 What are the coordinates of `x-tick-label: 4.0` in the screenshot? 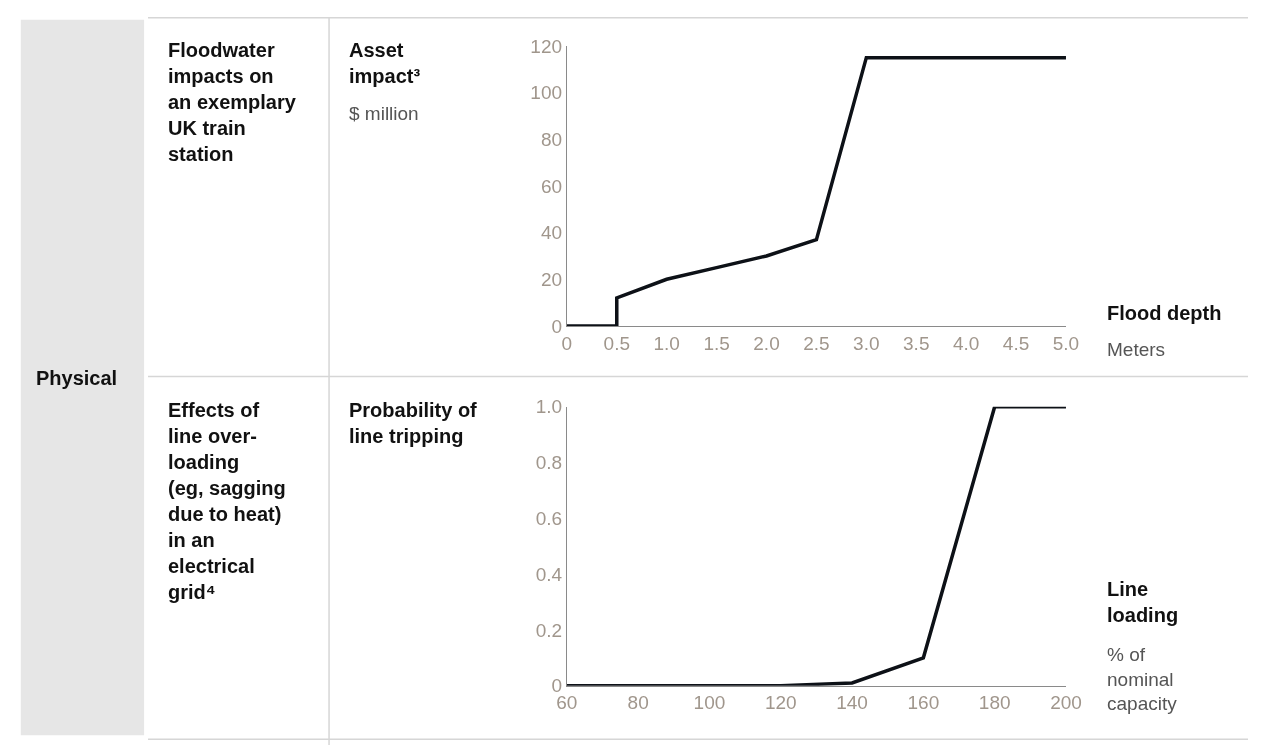 It's located at (966, 343).